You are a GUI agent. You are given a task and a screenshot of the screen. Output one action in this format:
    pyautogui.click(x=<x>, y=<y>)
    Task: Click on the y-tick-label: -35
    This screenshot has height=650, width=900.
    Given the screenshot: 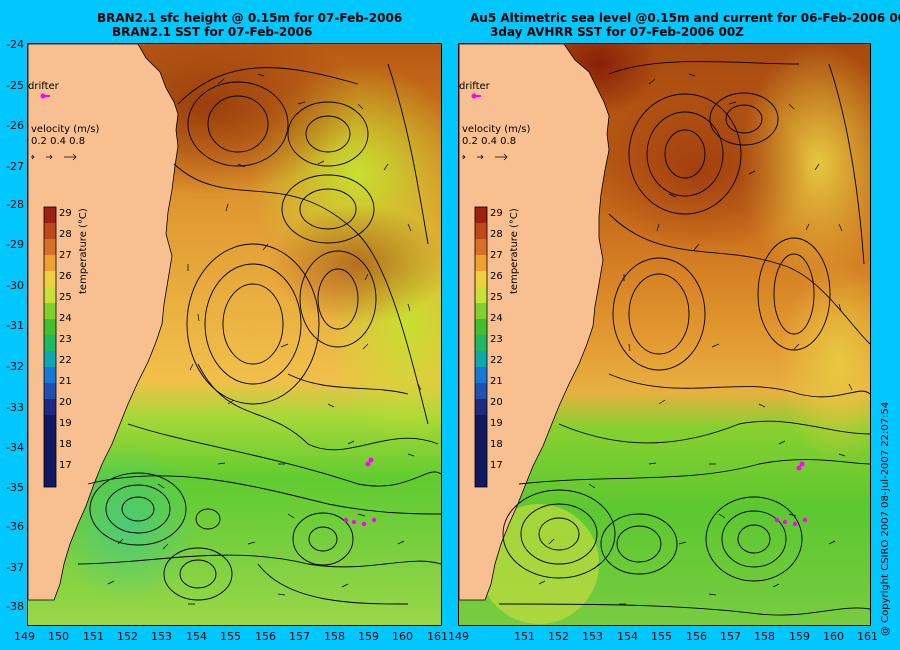 What is the action you would take?
    pyautogui.click(x=15, y=487)
    